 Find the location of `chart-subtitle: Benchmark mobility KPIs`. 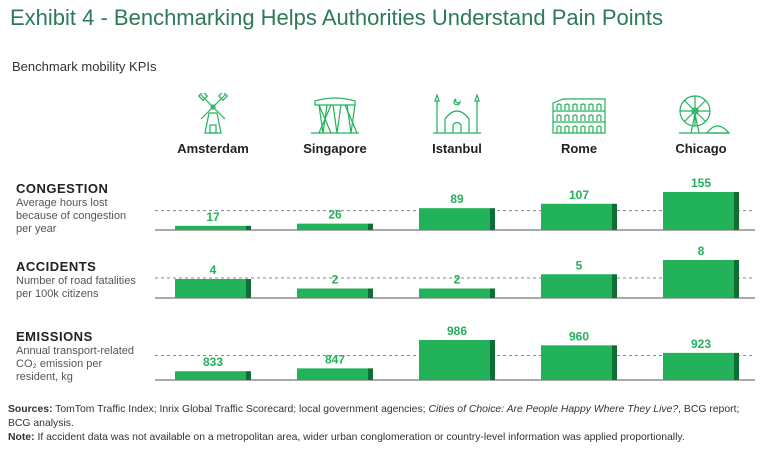

chart-subtitle: Benchmark mobility KPIs is located at coordinates (84, 66).